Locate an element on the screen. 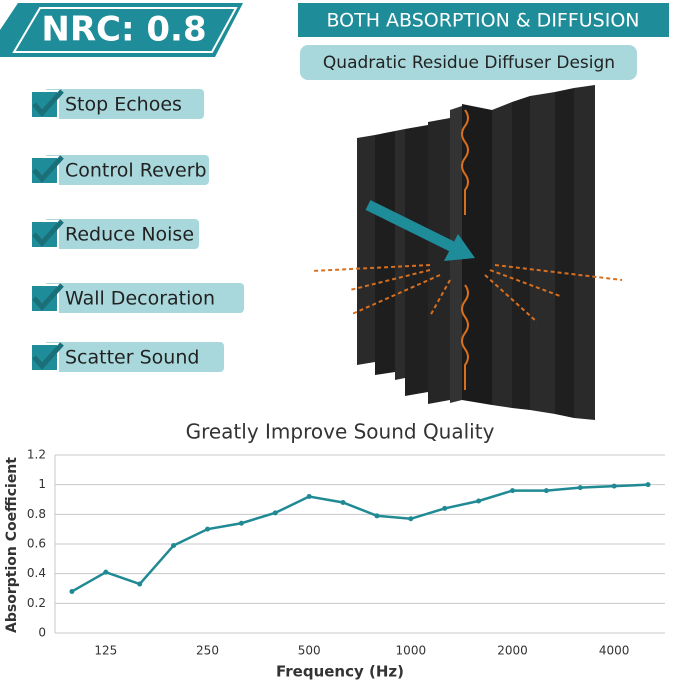 This screenshot has width=679, height=684. feature-label: Reduce Noise is located at coordinates (129, 235).